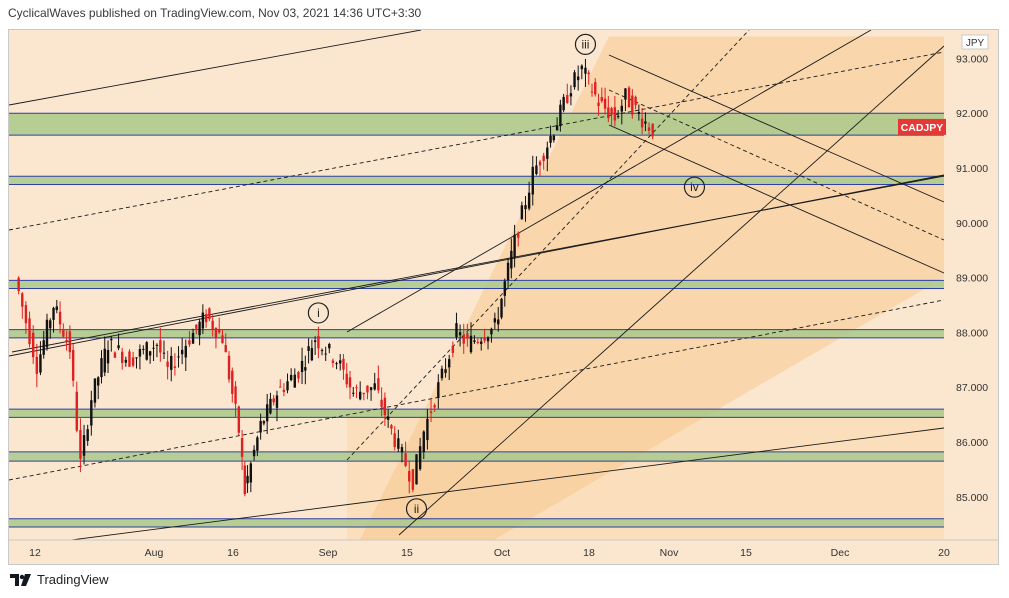 Image resolution: width=1009 pixels, height=598 pixels. I want to click on currency-badge, so click(975, 42).